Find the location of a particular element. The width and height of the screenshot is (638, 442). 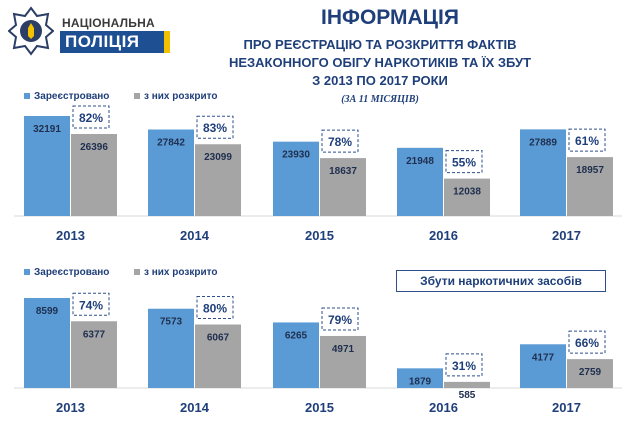

police-badge-icon is located at coordinates (31, 31).